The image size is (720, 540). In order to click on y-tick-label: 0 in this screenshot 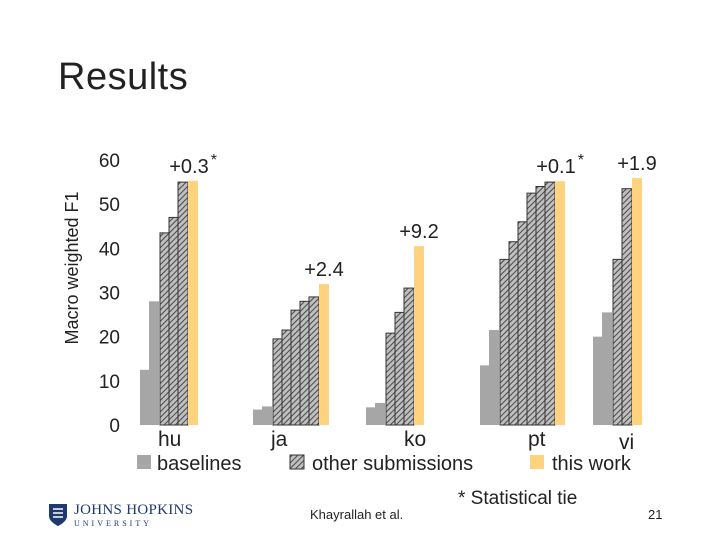, I will do `click(114, 426)`.